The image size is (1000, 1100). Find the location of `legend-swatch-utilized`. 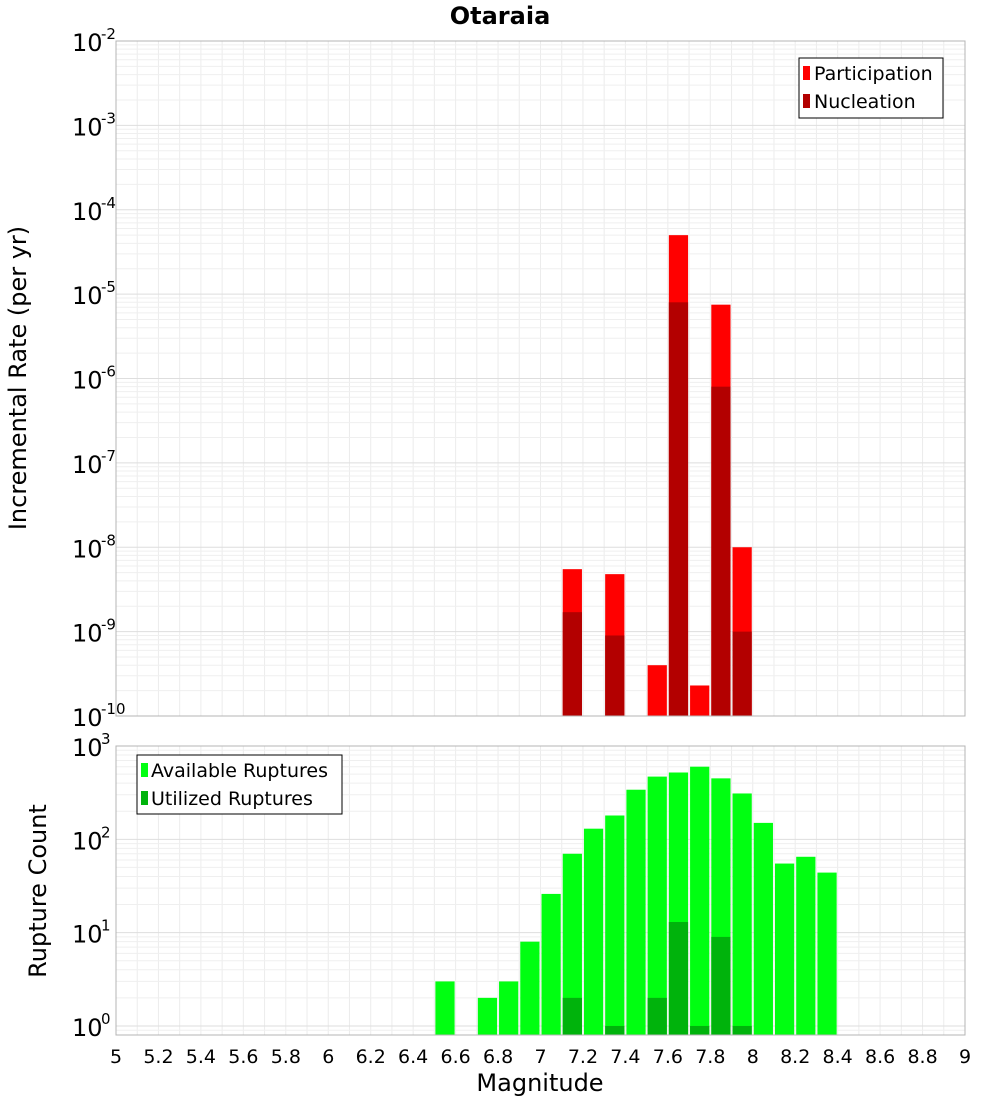

legend-swatch-utilized is located at coordinates (144, 798).